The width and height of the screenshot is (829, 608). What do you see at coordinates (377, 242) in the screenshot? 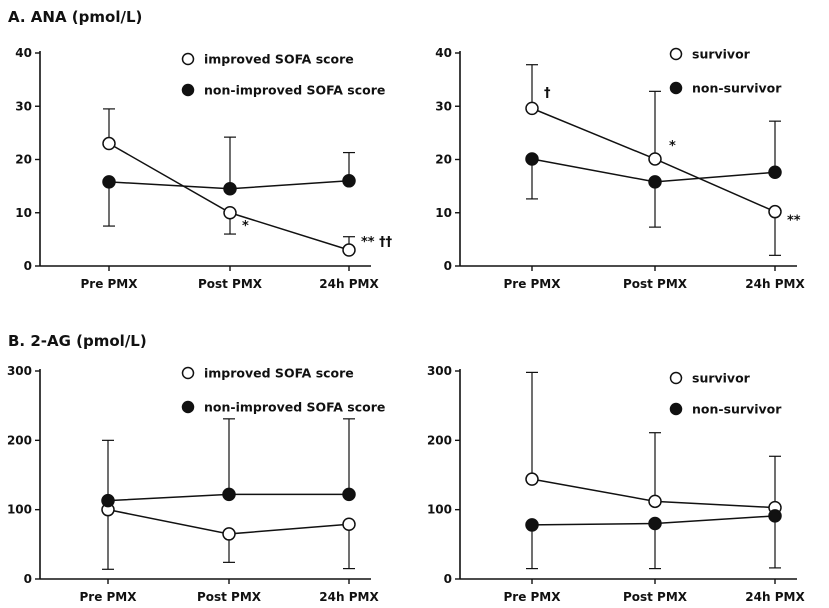
I see `significance-annotation: ** ††` at bounding box center [377, 242].